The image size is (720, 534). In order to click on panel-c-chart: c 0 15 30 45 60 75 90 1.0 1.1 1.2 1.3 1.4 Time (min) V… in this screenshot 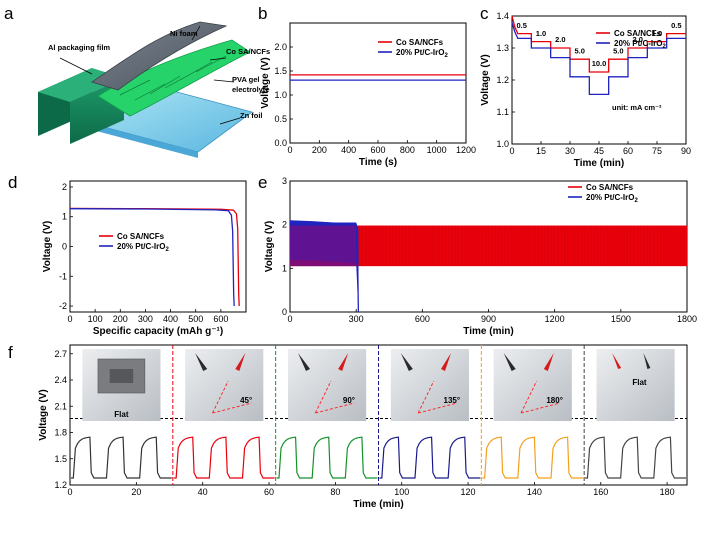, I will do `click(585, 86)`.